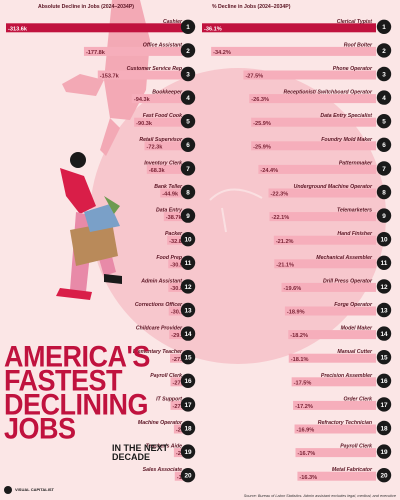 The width and height of the screenshot is (400, 500). Describe the element at coordinates (157, 171) in the screenshot. I see `left-value-label-7: -68.3k` at that location.